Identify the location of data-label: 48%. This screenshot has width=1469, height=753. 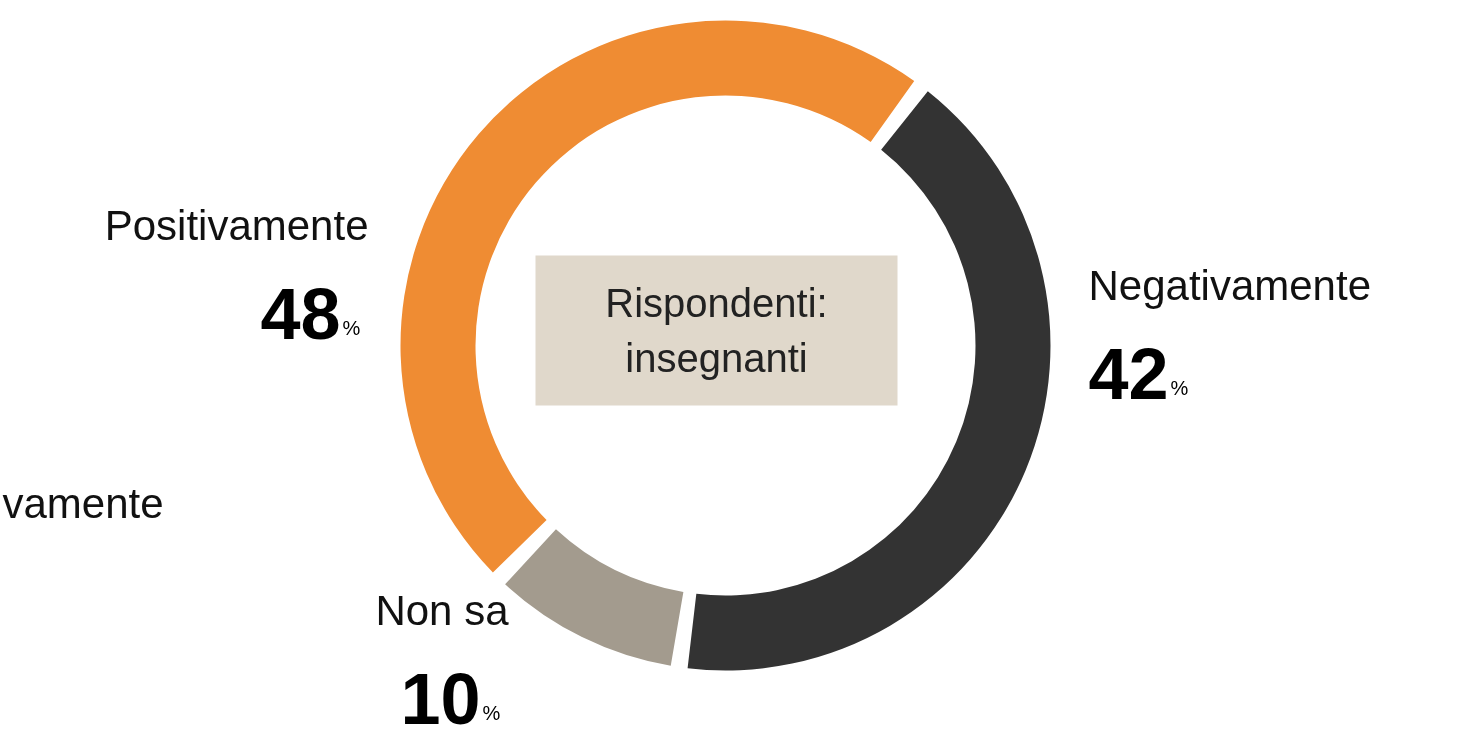
(310, 313).